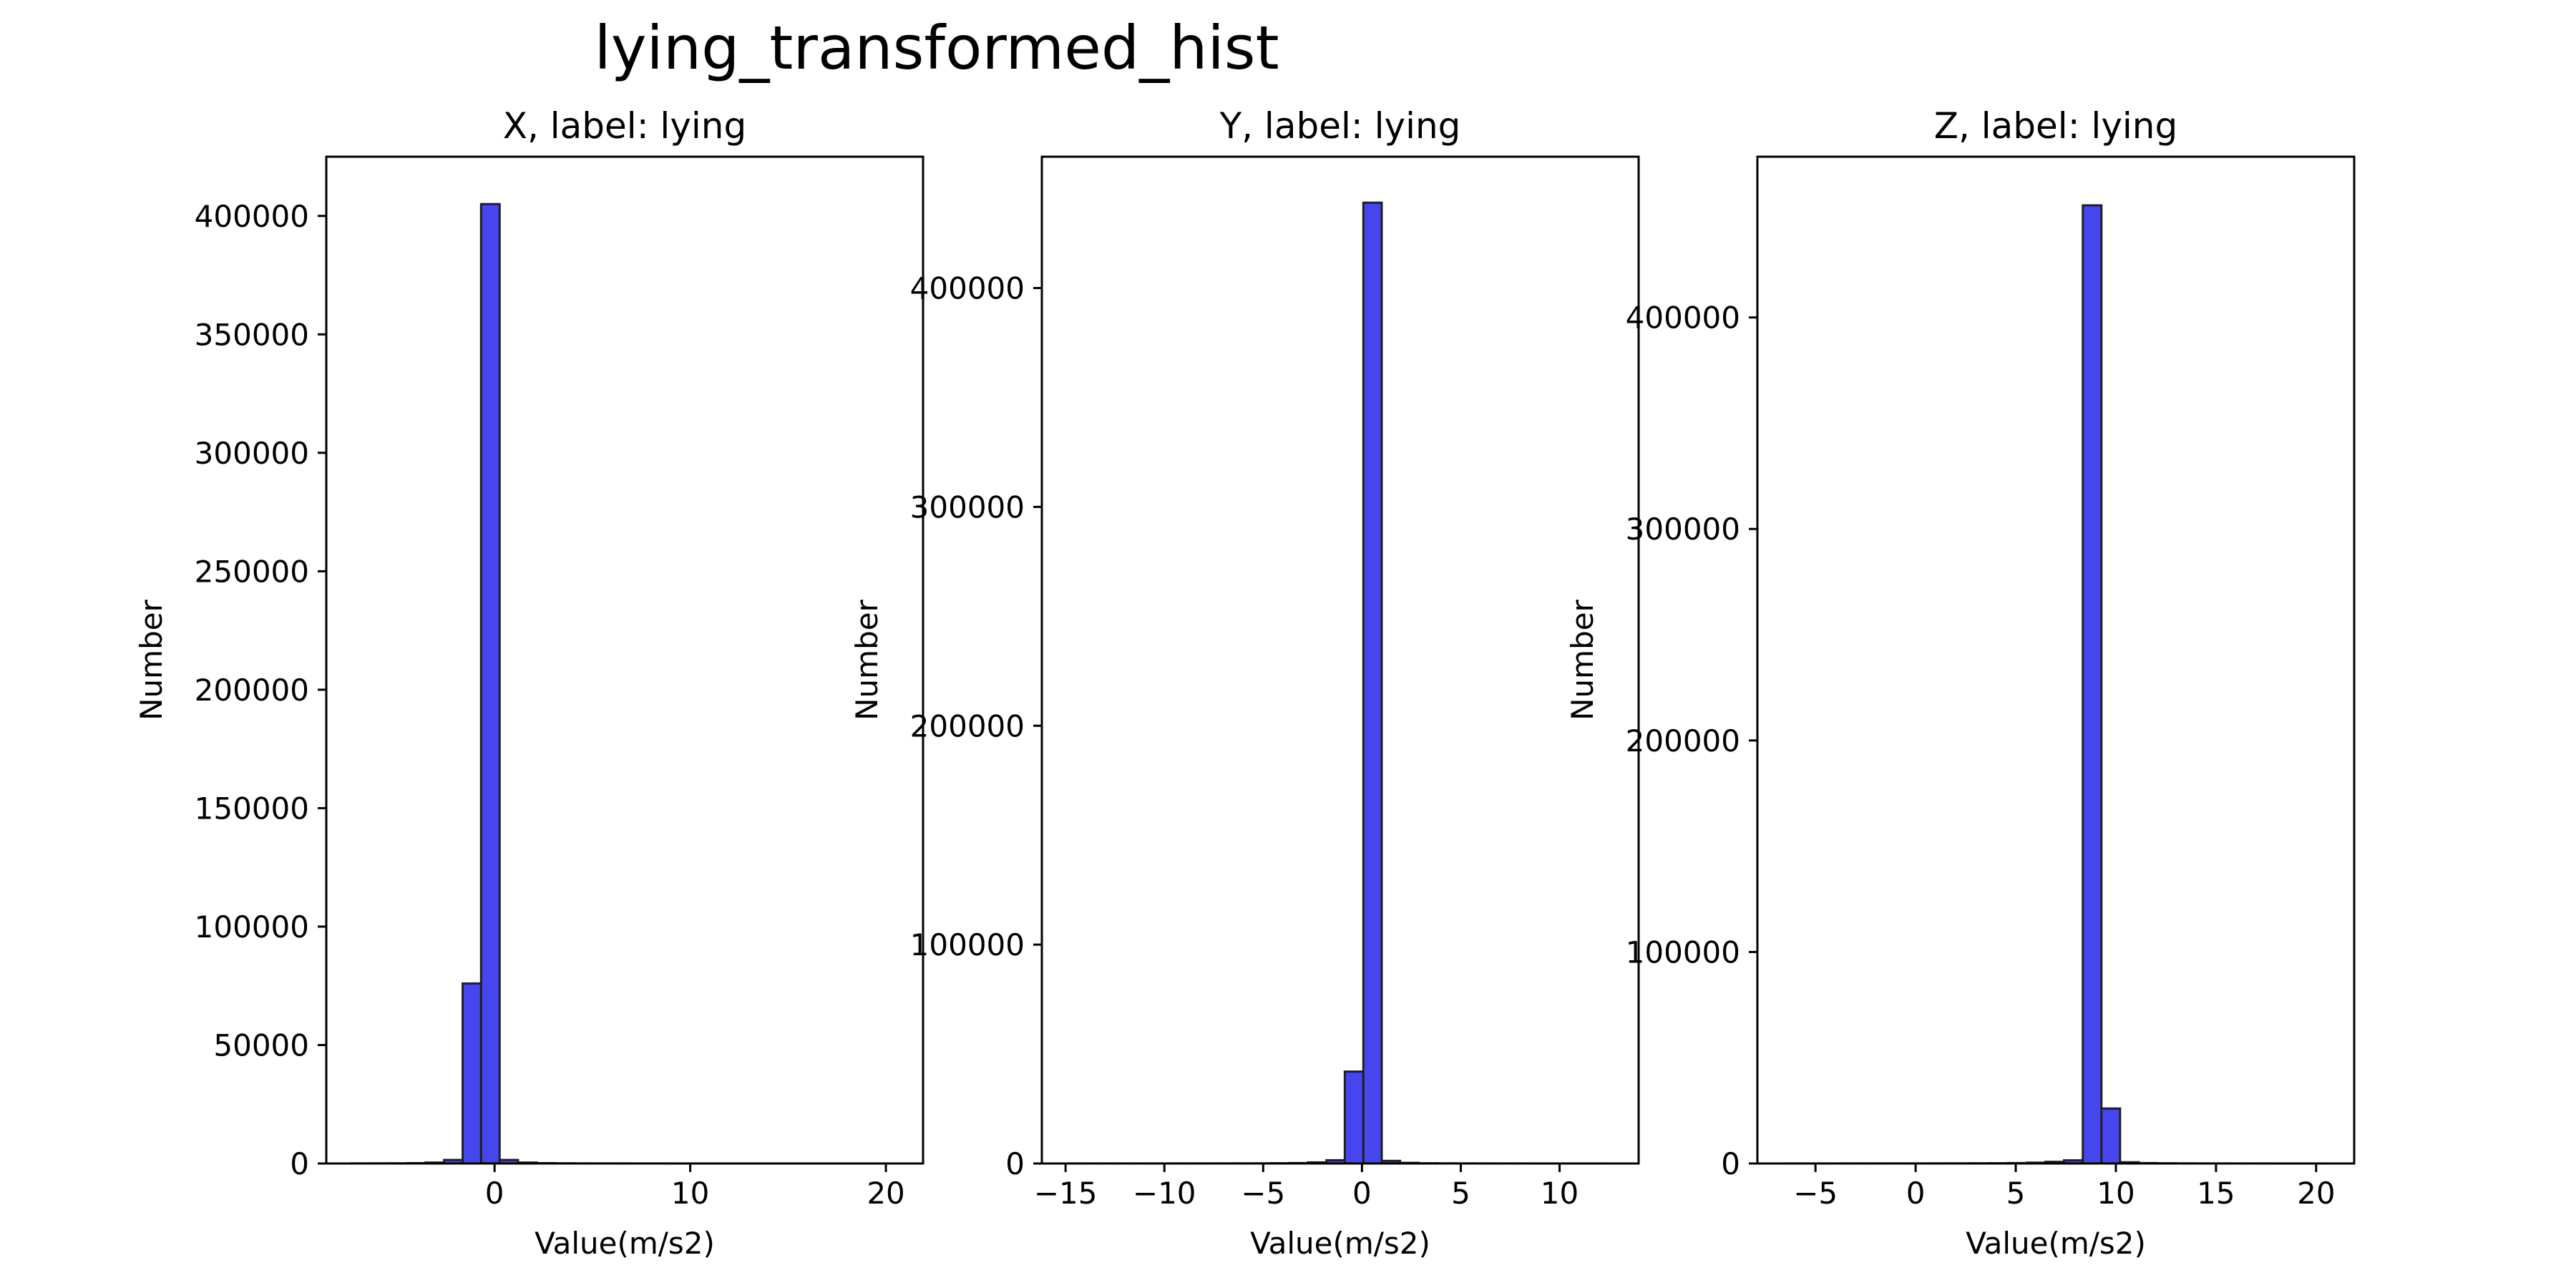 The image size is (2576, 1288). What do you see at coordinates (1582, 659) in the screenshot?
I see `panel-z-ylabel: Number` at bounding box center [1582, 659].